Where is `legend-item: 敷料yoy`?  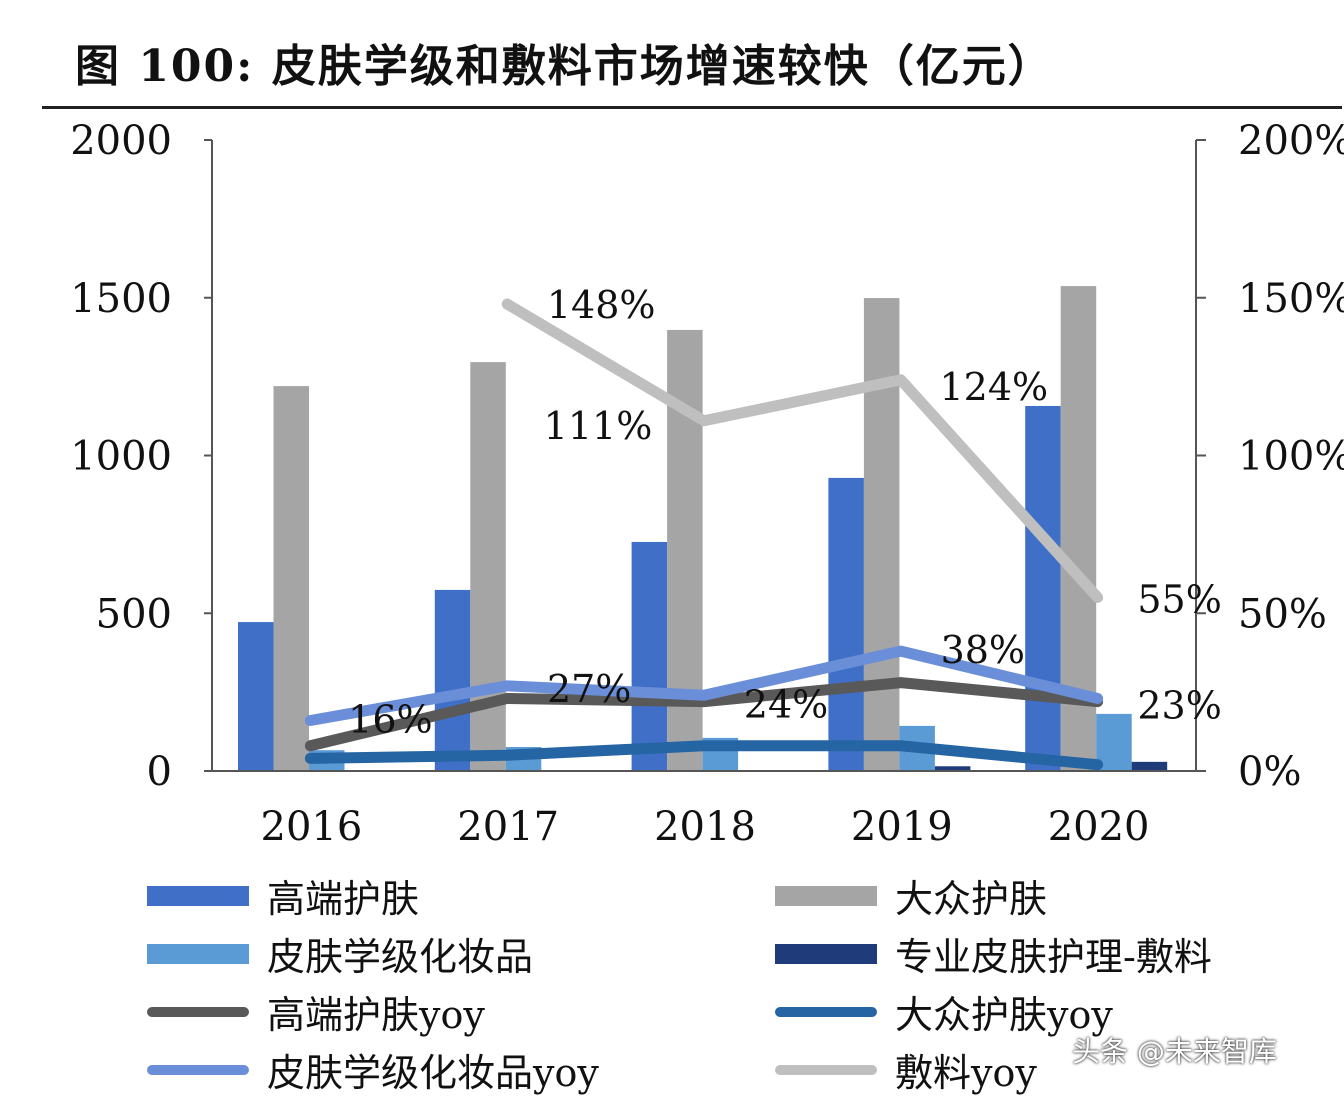
legend-item: 敷料yoy is located at coordinates (906, 1069).